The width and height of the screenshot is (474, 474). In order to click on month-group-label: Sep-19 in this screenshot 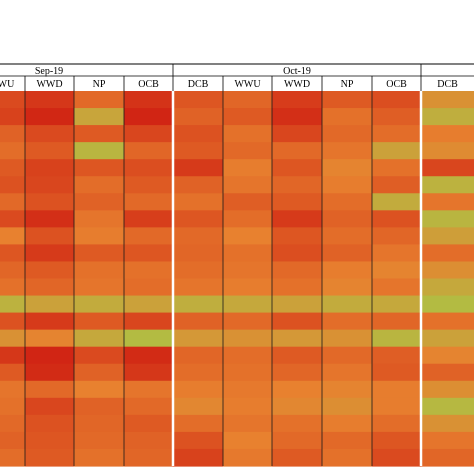, I will do `click(49, 71)`.